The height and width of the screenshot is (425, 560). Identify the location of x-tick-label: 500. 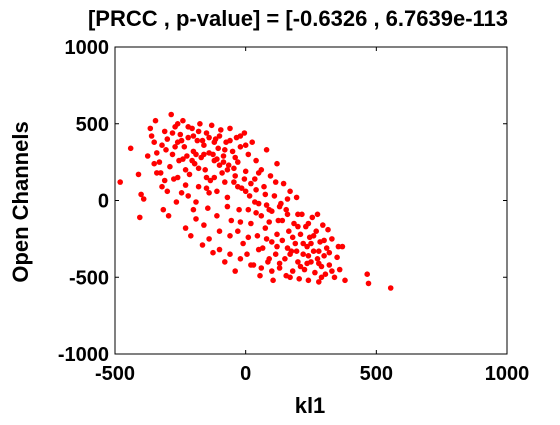
(376, 374).